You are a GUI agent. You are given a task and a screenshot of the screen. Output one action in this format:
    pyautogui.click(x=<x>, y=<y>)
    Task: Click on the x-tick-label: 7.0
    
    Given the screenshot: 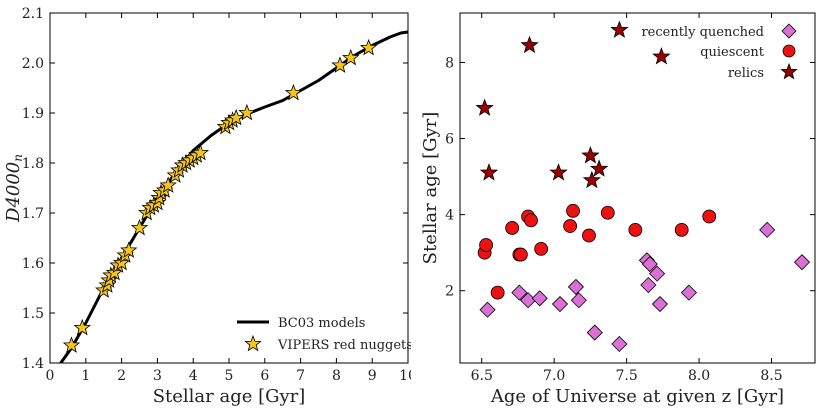 What is the action you would take?
    pyautogui.click(x=554, y=376)
    